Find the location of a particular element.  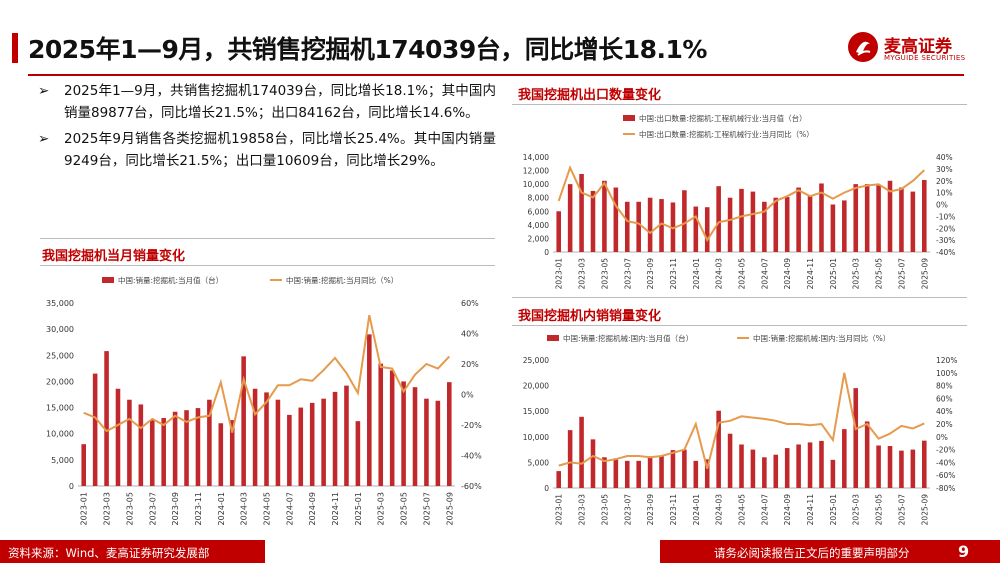

section-title-total: 我国挖掘机当月销量变化 is located at coordinates (114, 256).